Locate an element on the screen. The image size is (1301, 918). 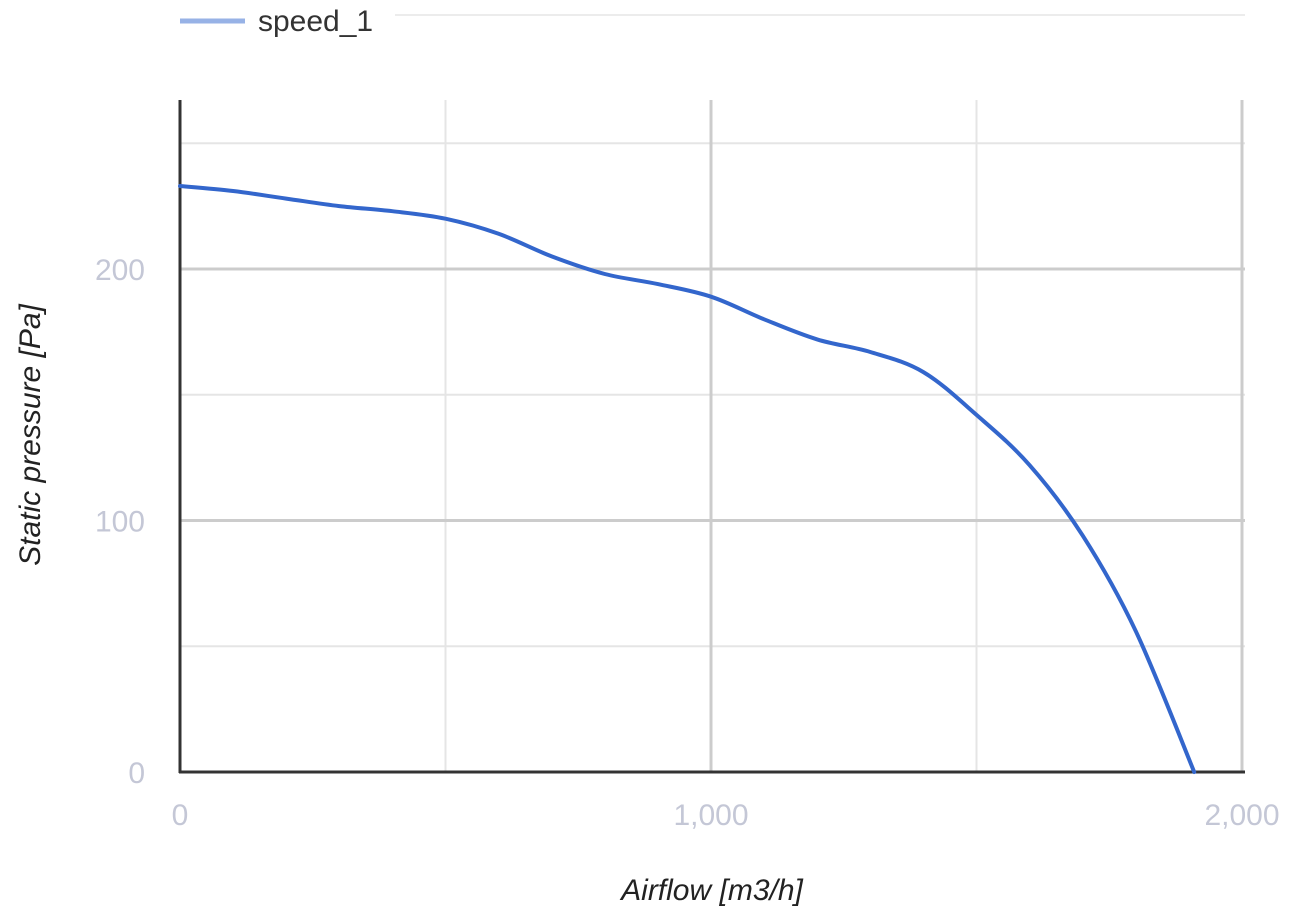
x-tick-labels: 0 1,000 2,000 is located at coordinates (726, 815).